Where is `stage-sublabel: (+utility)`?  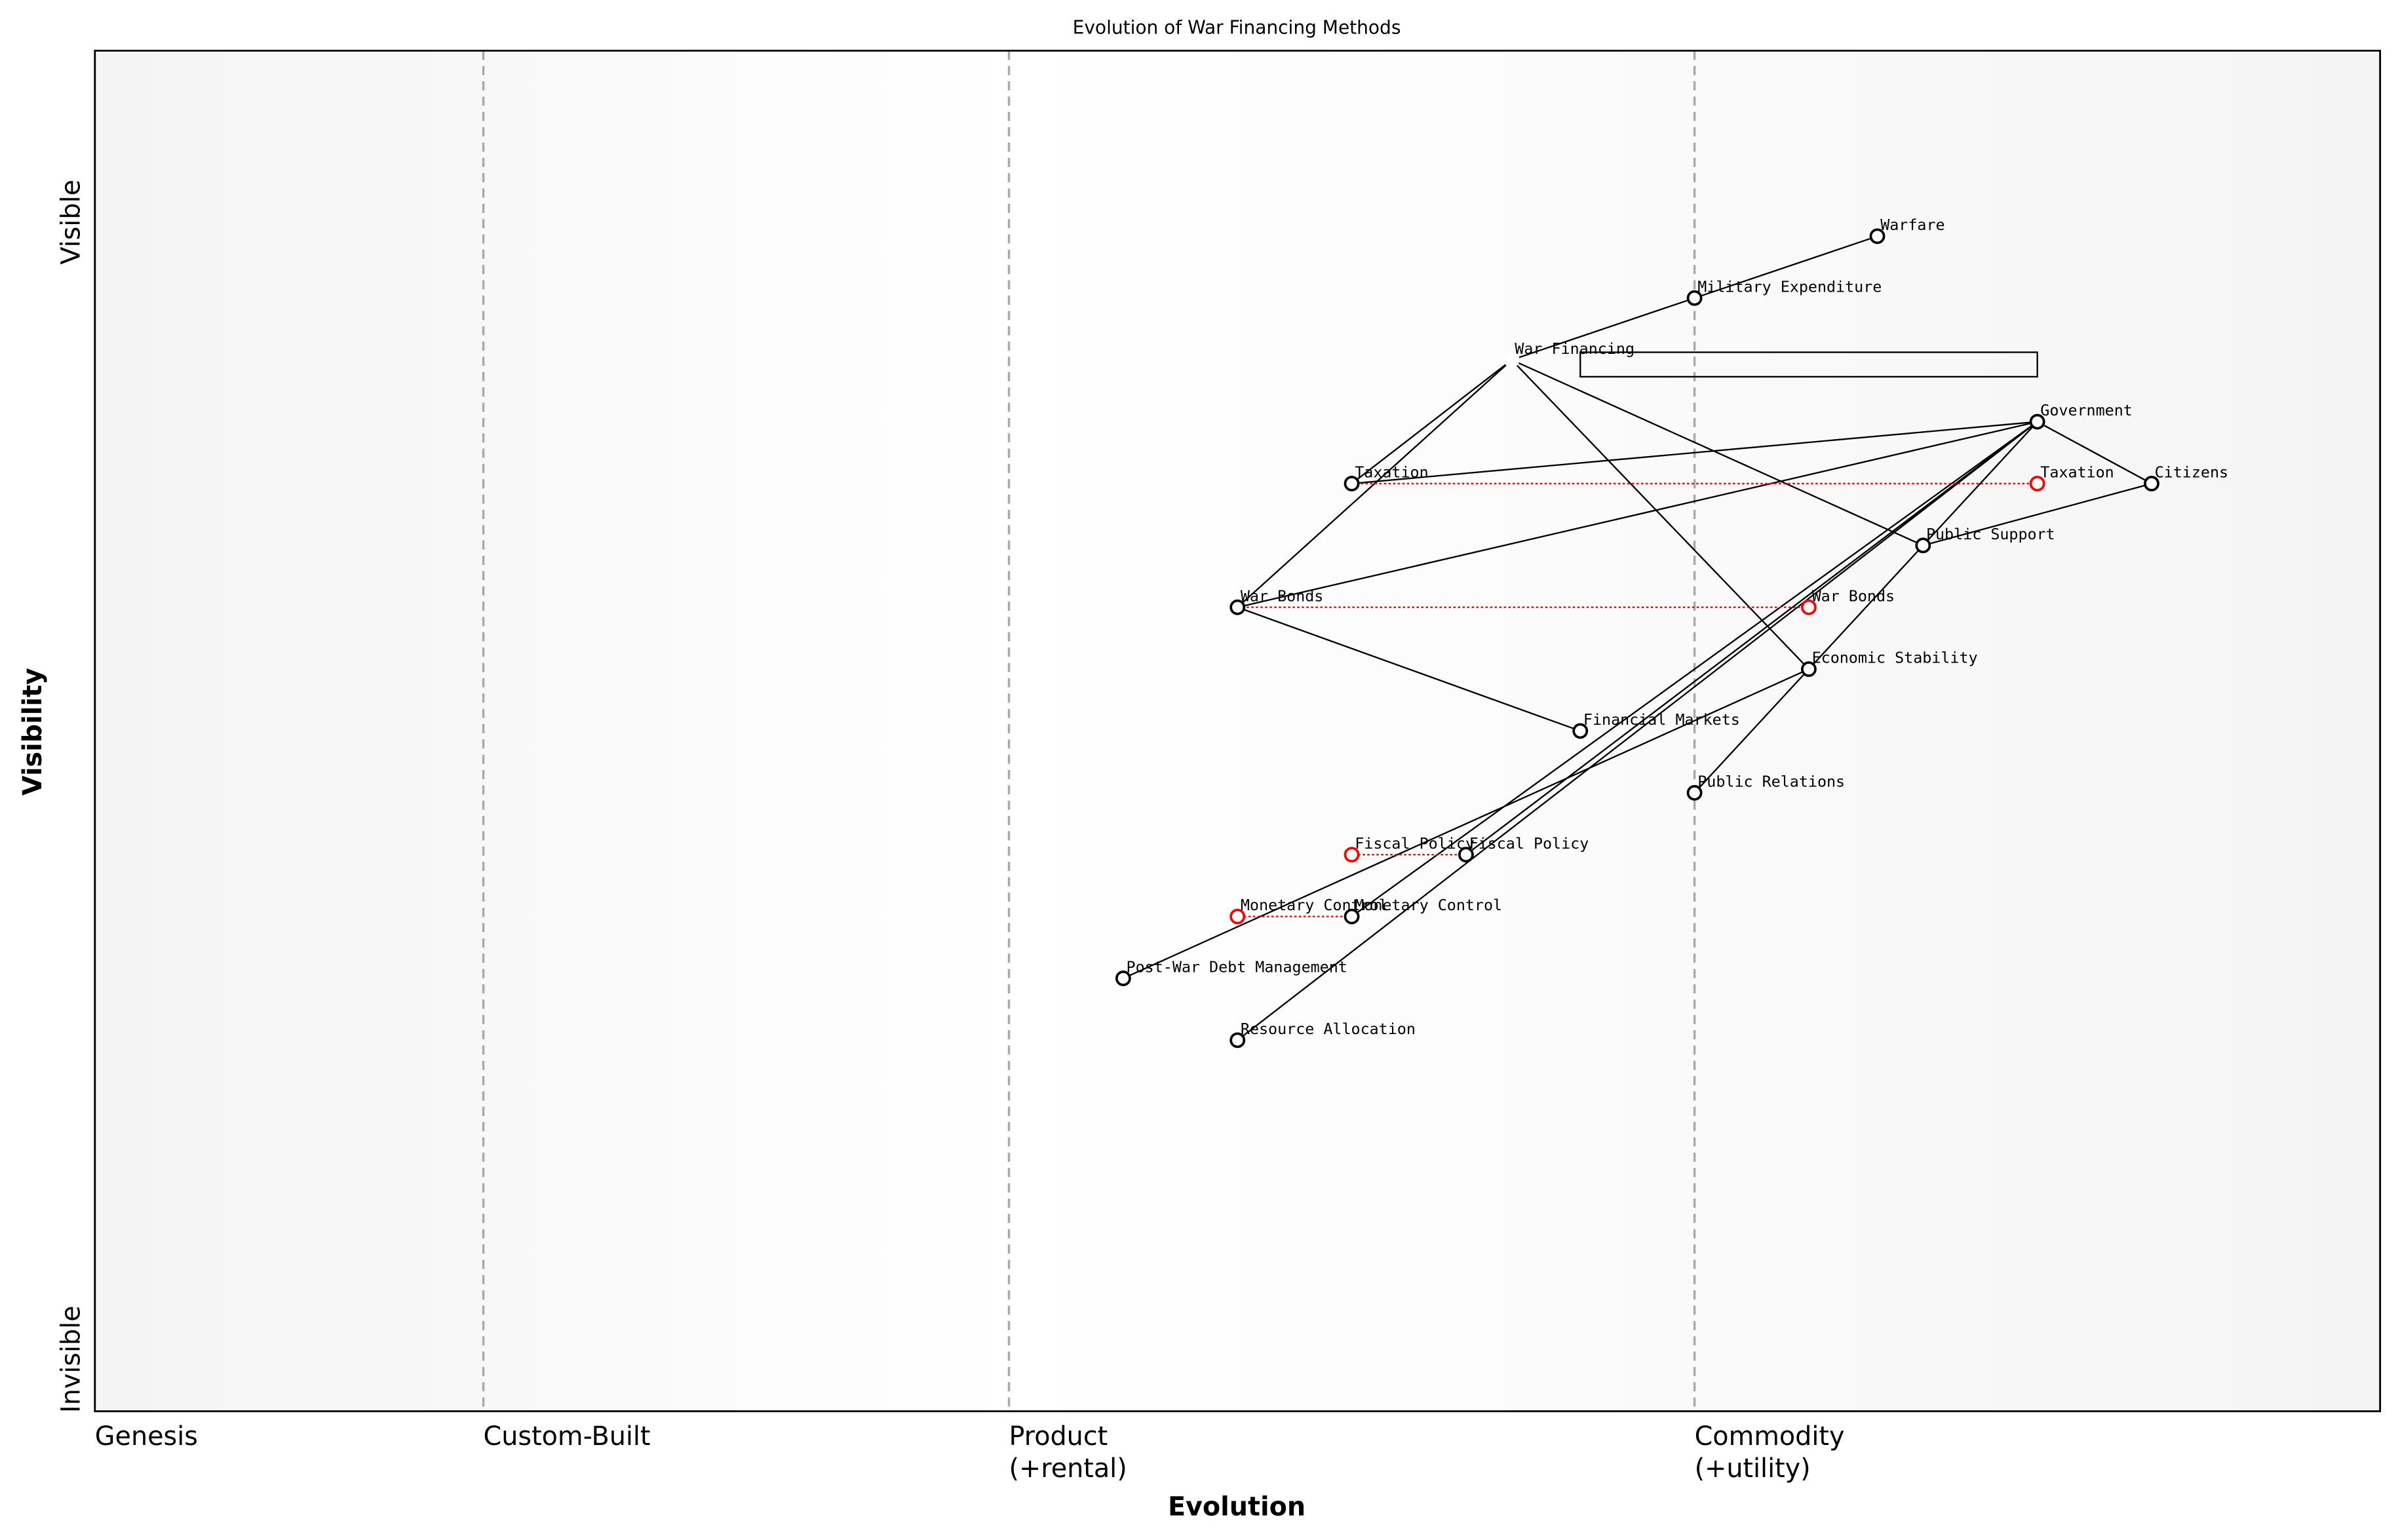
stage-sublabel: (+utility) is located at coordinates (1753, 1468).